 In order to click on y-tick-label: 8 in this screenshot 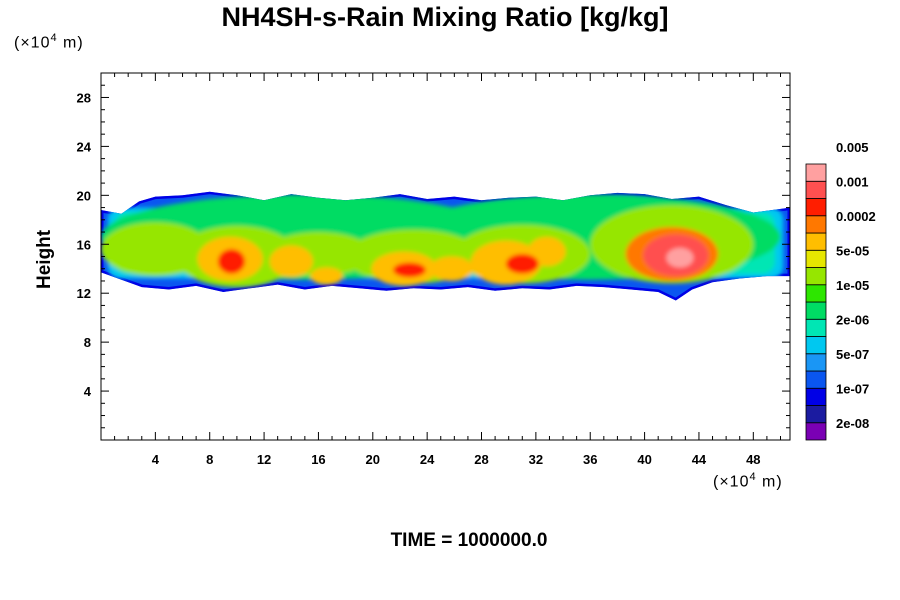, I will do `click(87, 342)`.